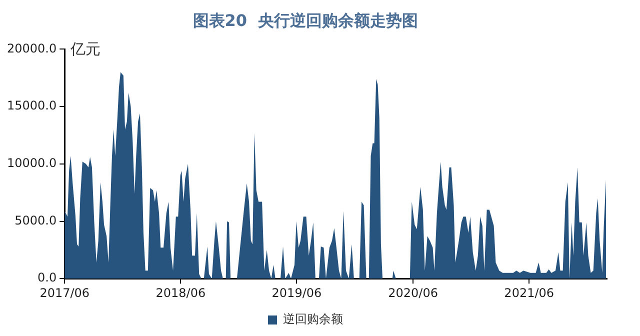  What do you see at coordinates (65, 293) in the screenshot?
I see `x-tick-label: 2017/06` at bounding box center [65, 293].